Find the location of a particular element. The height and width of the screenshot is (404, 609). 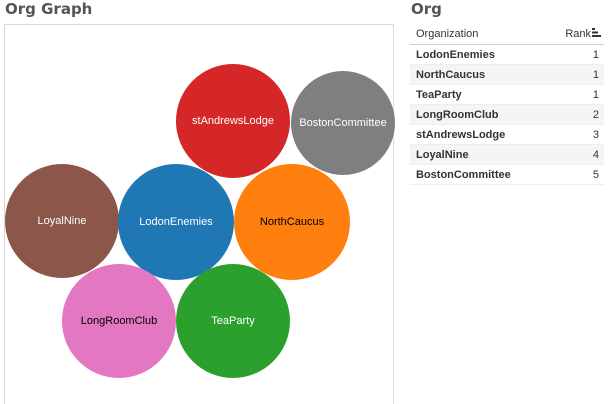

cell-organization: BostonCommittee is located at coordinates (478, 174).